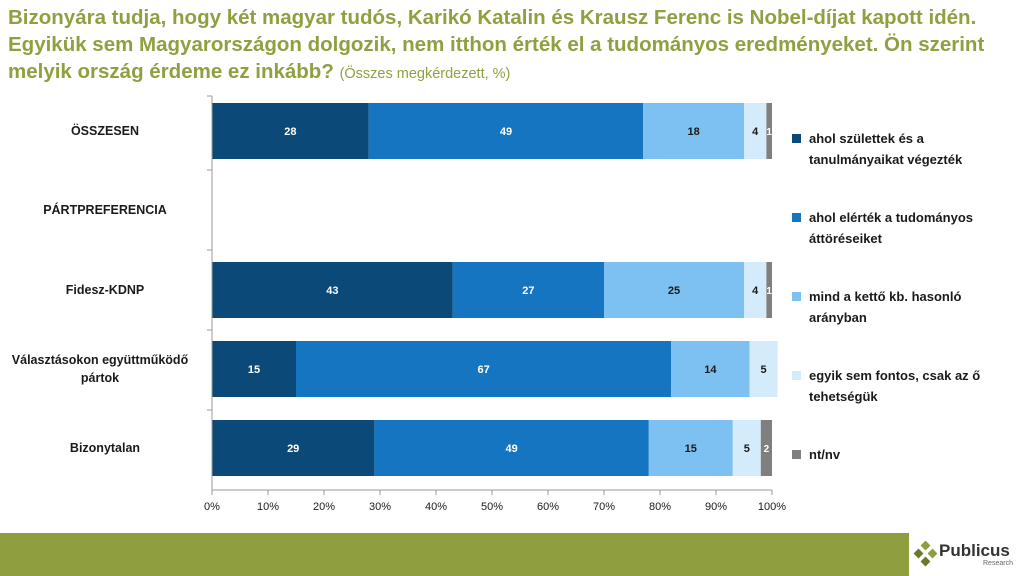  Describe the element at coordinates (105, 210) in the screenshot. I see `category-label: PÁRTPREFERENCIA` at that location.